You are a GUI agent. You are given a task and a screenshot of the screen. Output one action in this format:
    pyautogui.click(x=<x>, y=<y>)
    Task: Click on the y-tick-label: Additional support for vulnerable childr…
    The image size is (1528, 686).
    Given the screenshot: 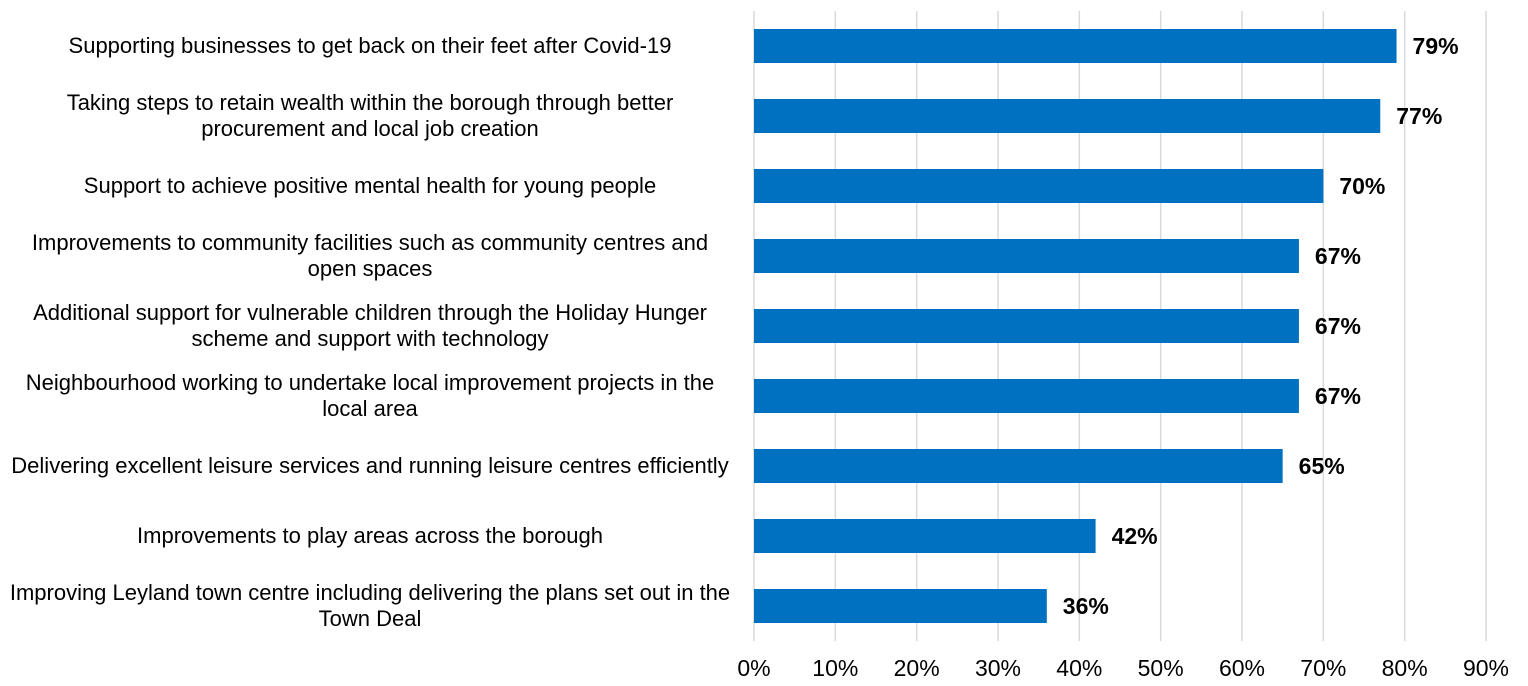 What is the action you would take?
    pyautogui.click(x=370, y=325)
    